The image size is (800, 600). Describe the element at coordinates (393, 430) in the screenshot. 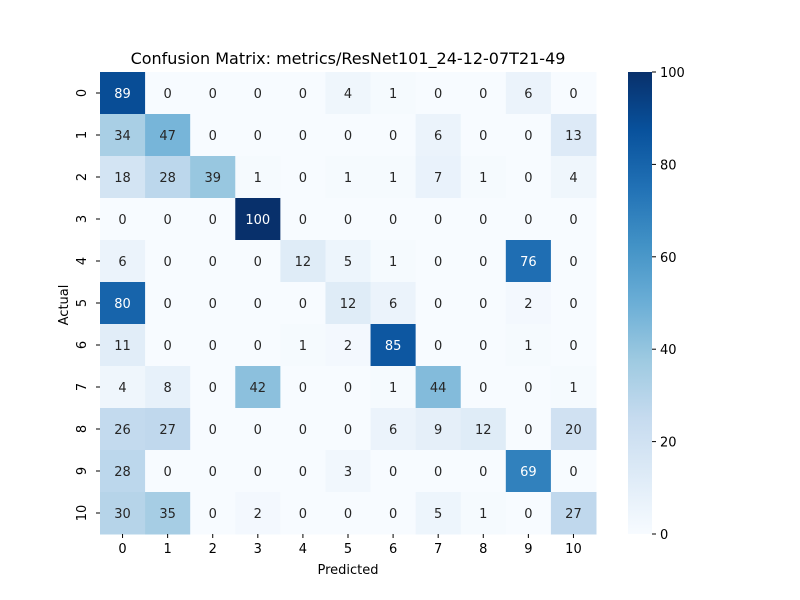

I see `cell-value-label: 6` at that location.